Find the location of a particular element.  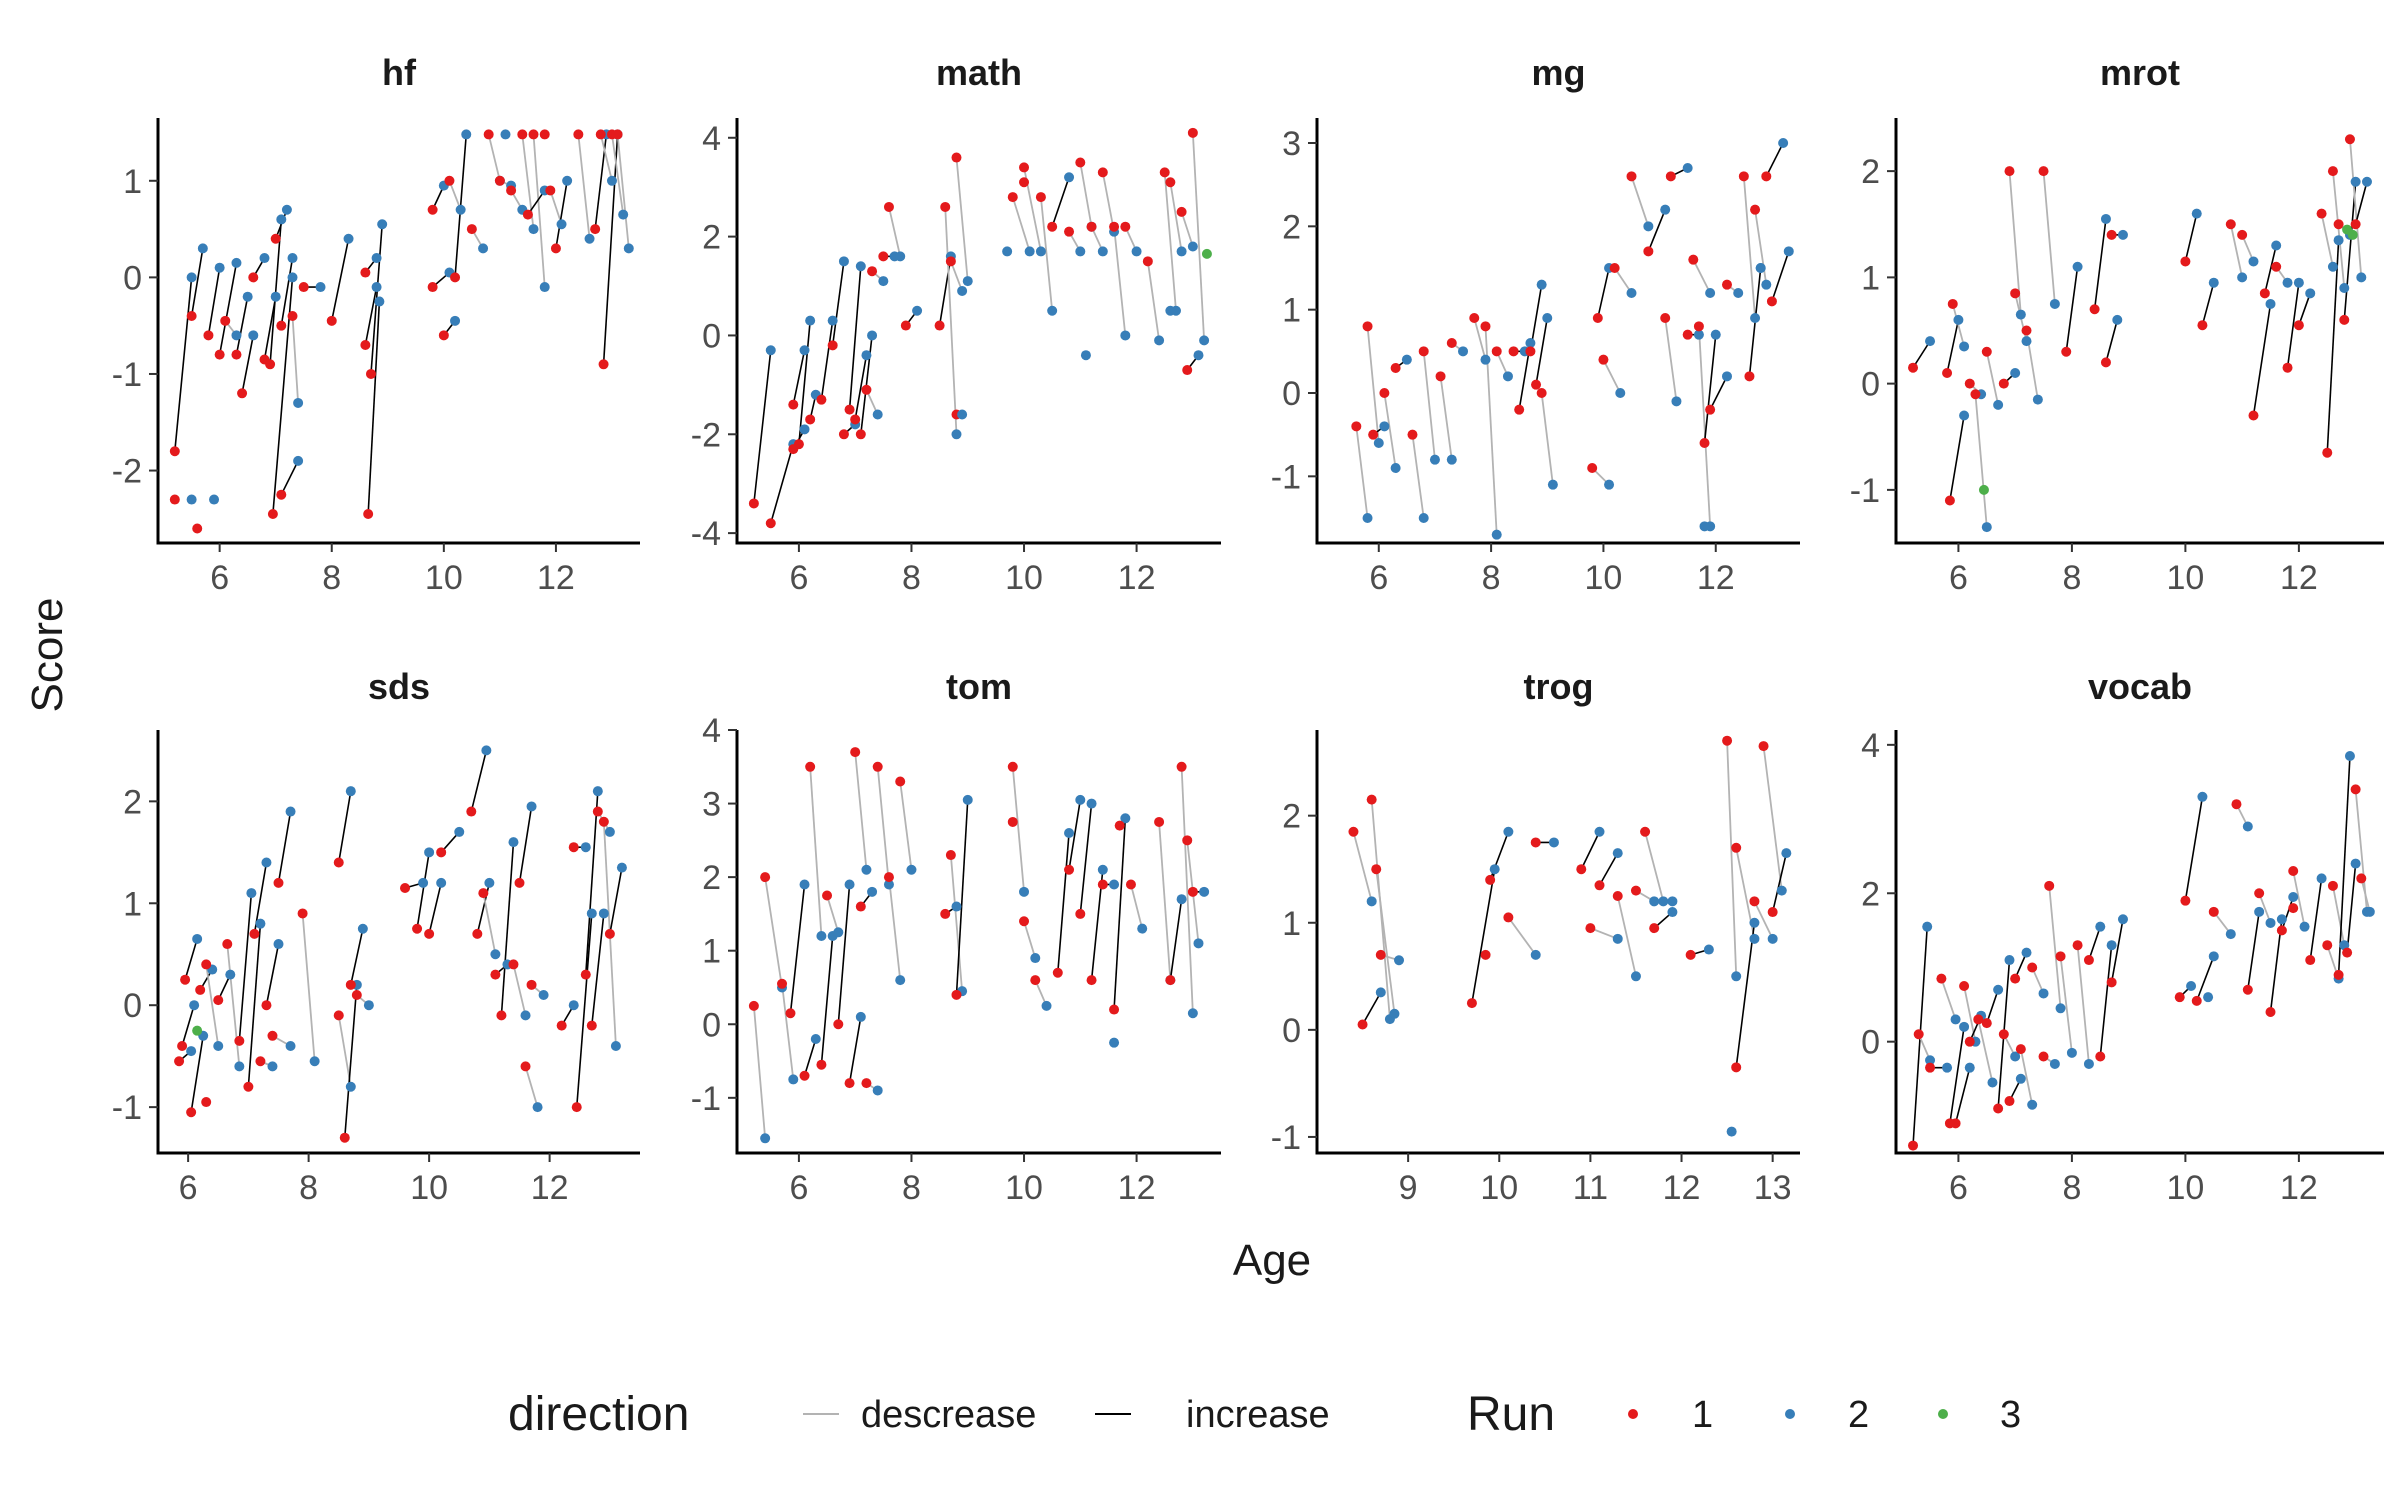

x-tick-label: 13 is located at coordinates (1773, 1188).